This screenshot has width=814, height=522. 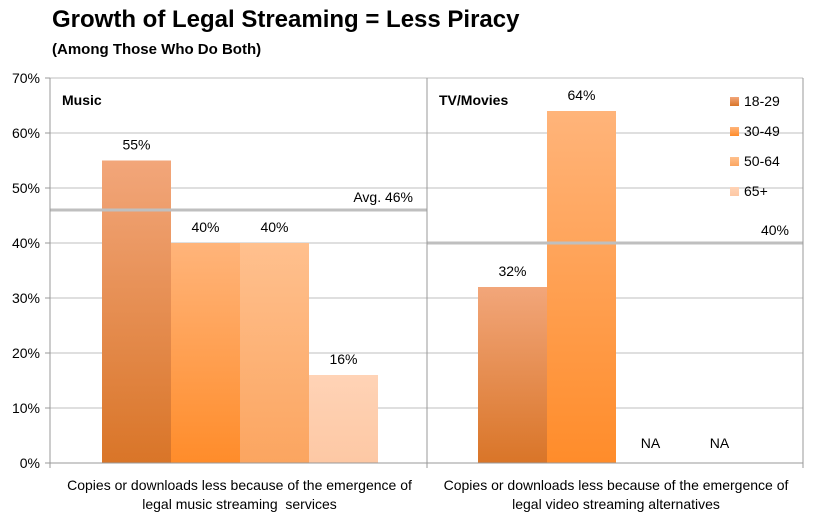 I want to click on category-label: legal music streaming services, so click(x=239, y=504).